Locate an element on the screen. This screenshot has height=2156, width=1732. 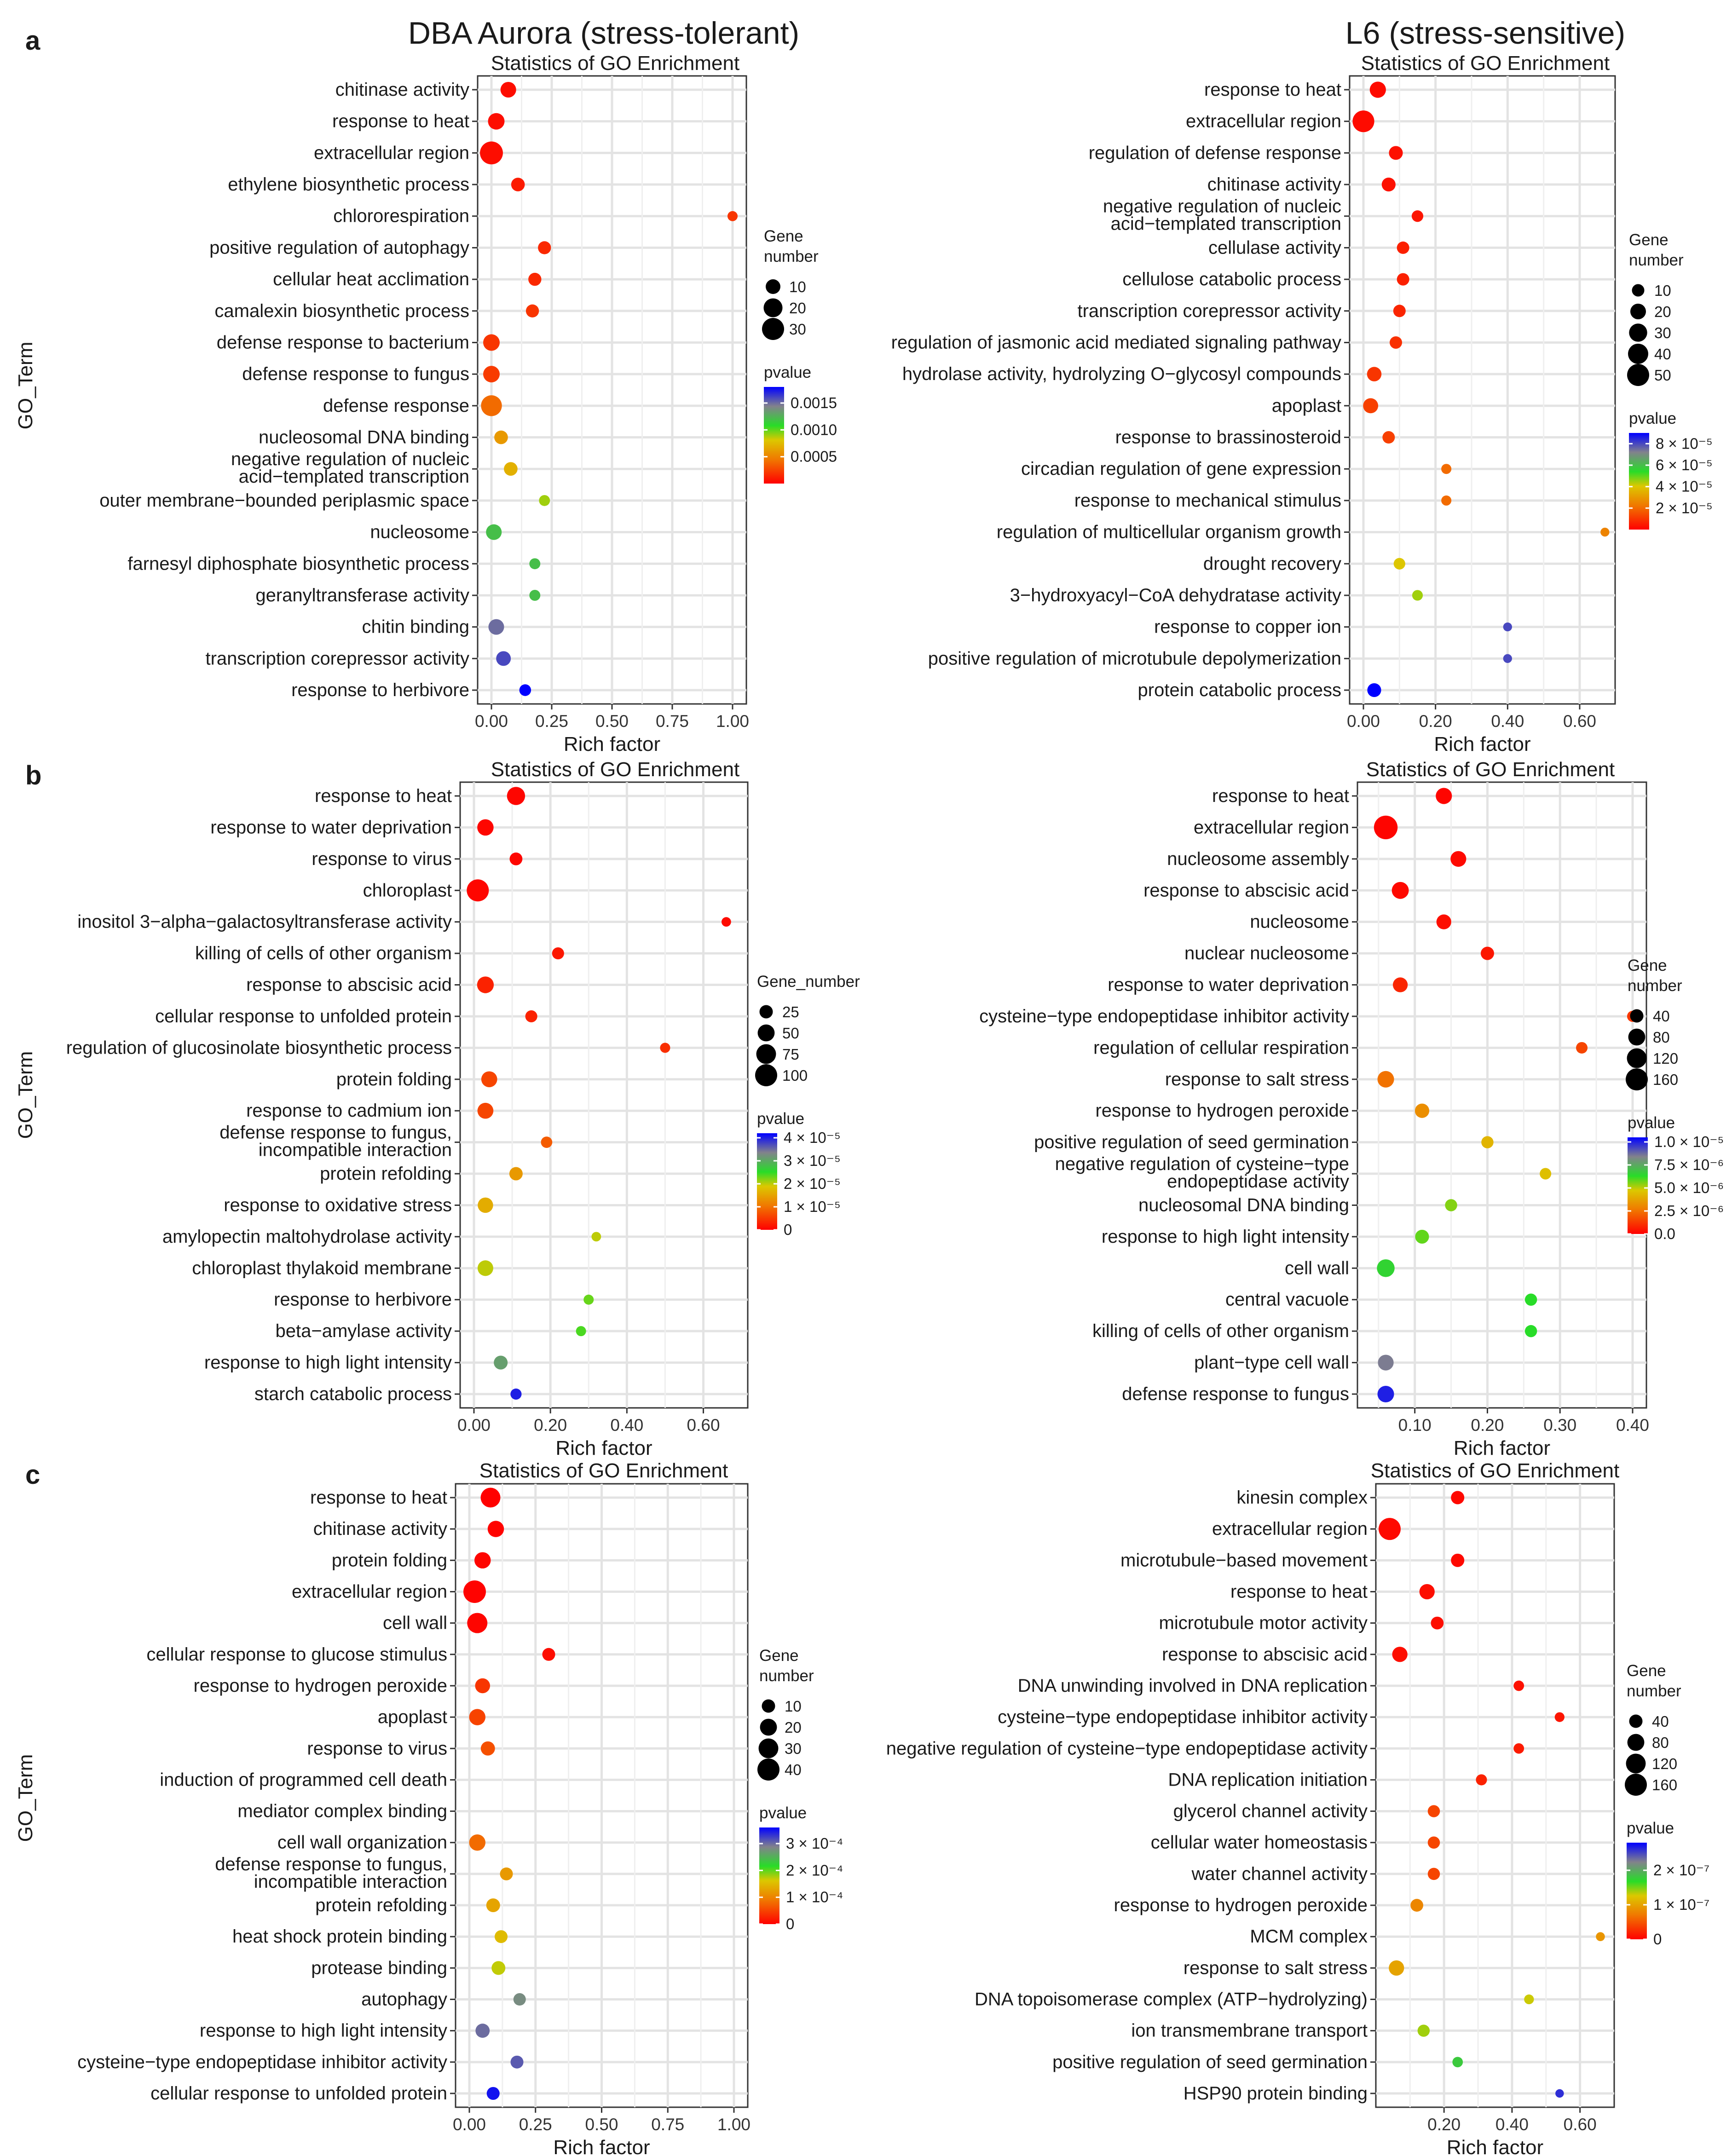
y-term-label: cellular response to unfolded protein is located at coordinates (303, 1016).